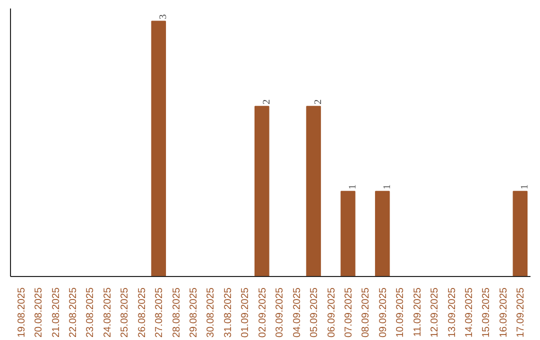 This screenshot has height=340, width=540. What do you see at coordinates (348, 312) in the screenshot?
I see `x-tick-label: 07.09.2025` at bounding box center [348, 312].